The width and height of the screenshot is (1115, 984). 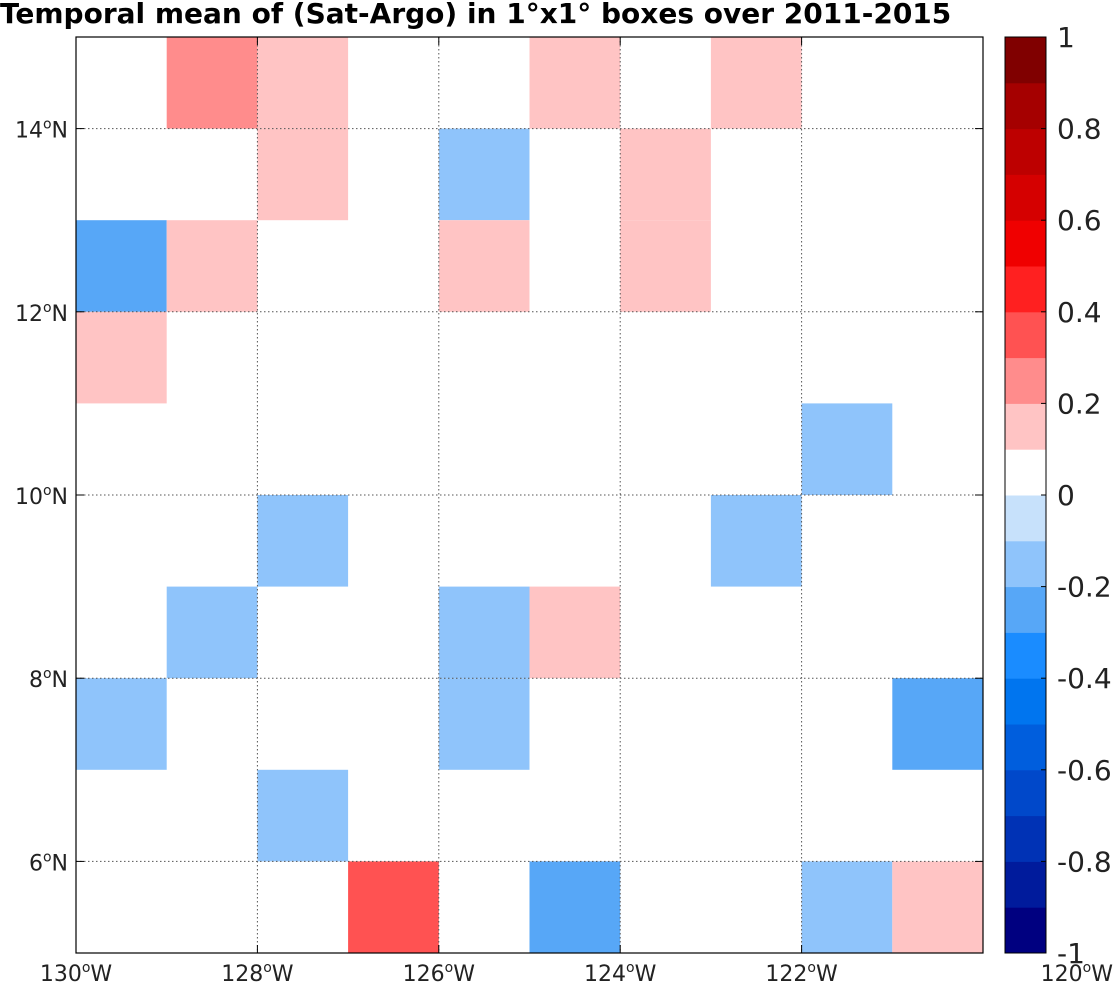 What do you see at coordinates (1071, 953) in the screenshot?
I see `colorbar-tick-label: -1` at bounding box center [1071, 953].